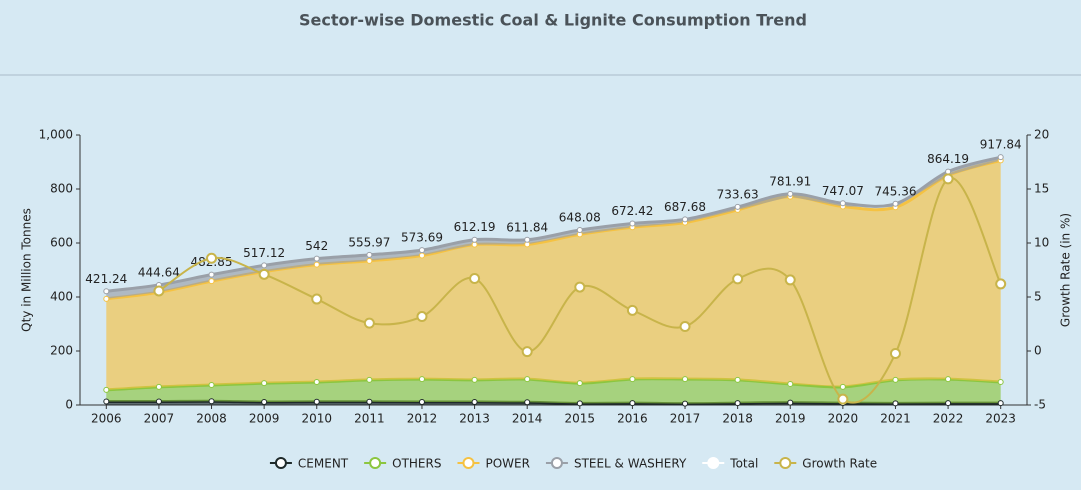  I want to click on x-tick-label: 2015, so click(580, 419).